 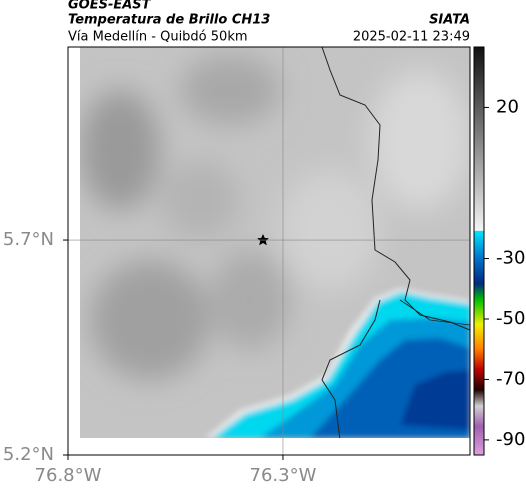 I want to click on x-tick-label: 76.8°W, so click(x=68, y=475).